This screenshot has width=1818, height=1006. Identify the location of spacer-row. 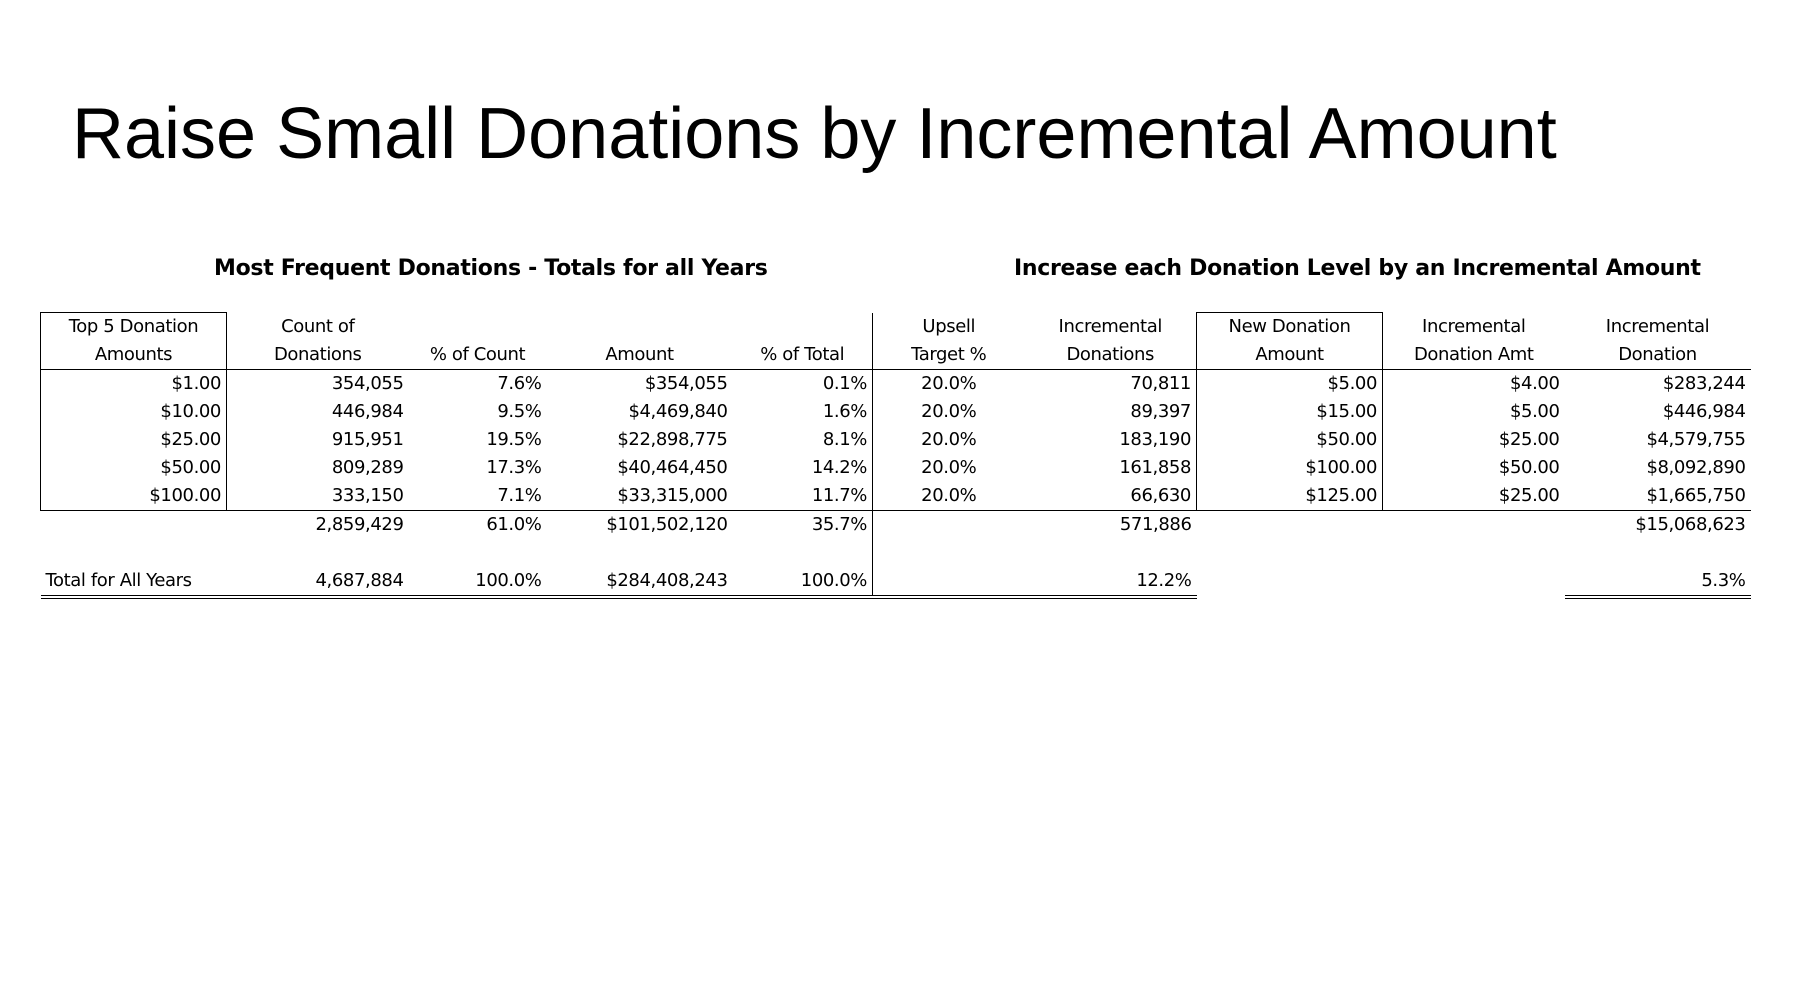
(896, 553).